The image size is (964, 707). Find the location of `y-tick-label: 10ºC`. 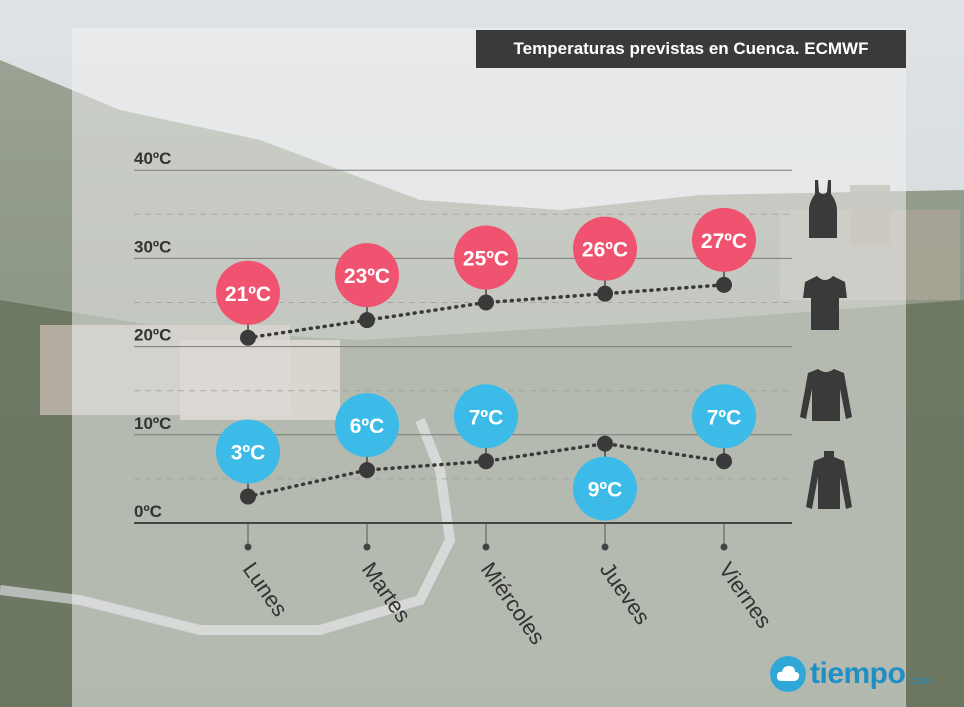

y-tick-label: 10ºC is located at coordinates (152, 423).